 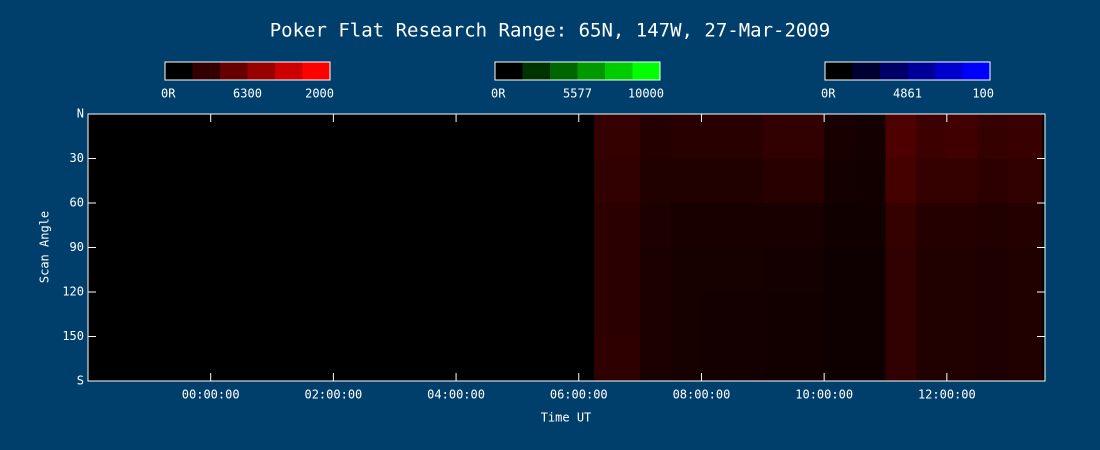 I want to click on colorbar-max-label: 100, so click(x=983, y=94).